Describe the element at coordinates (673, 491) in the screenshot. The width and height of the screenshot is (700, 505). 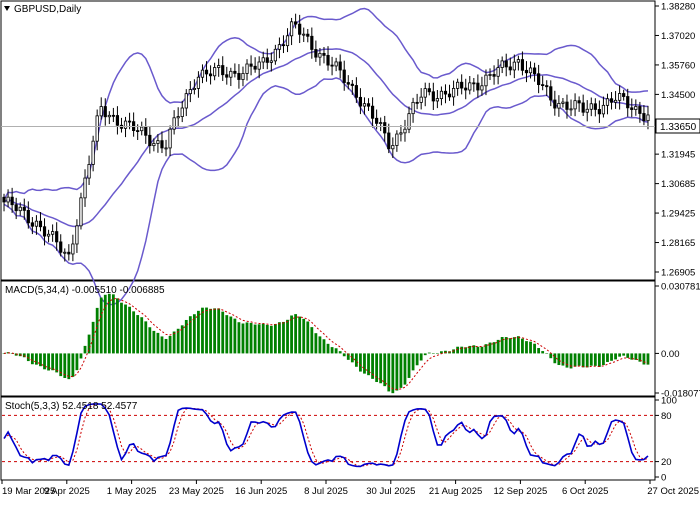
I see `date-tick-label: 27 Oct 2025` at that location.